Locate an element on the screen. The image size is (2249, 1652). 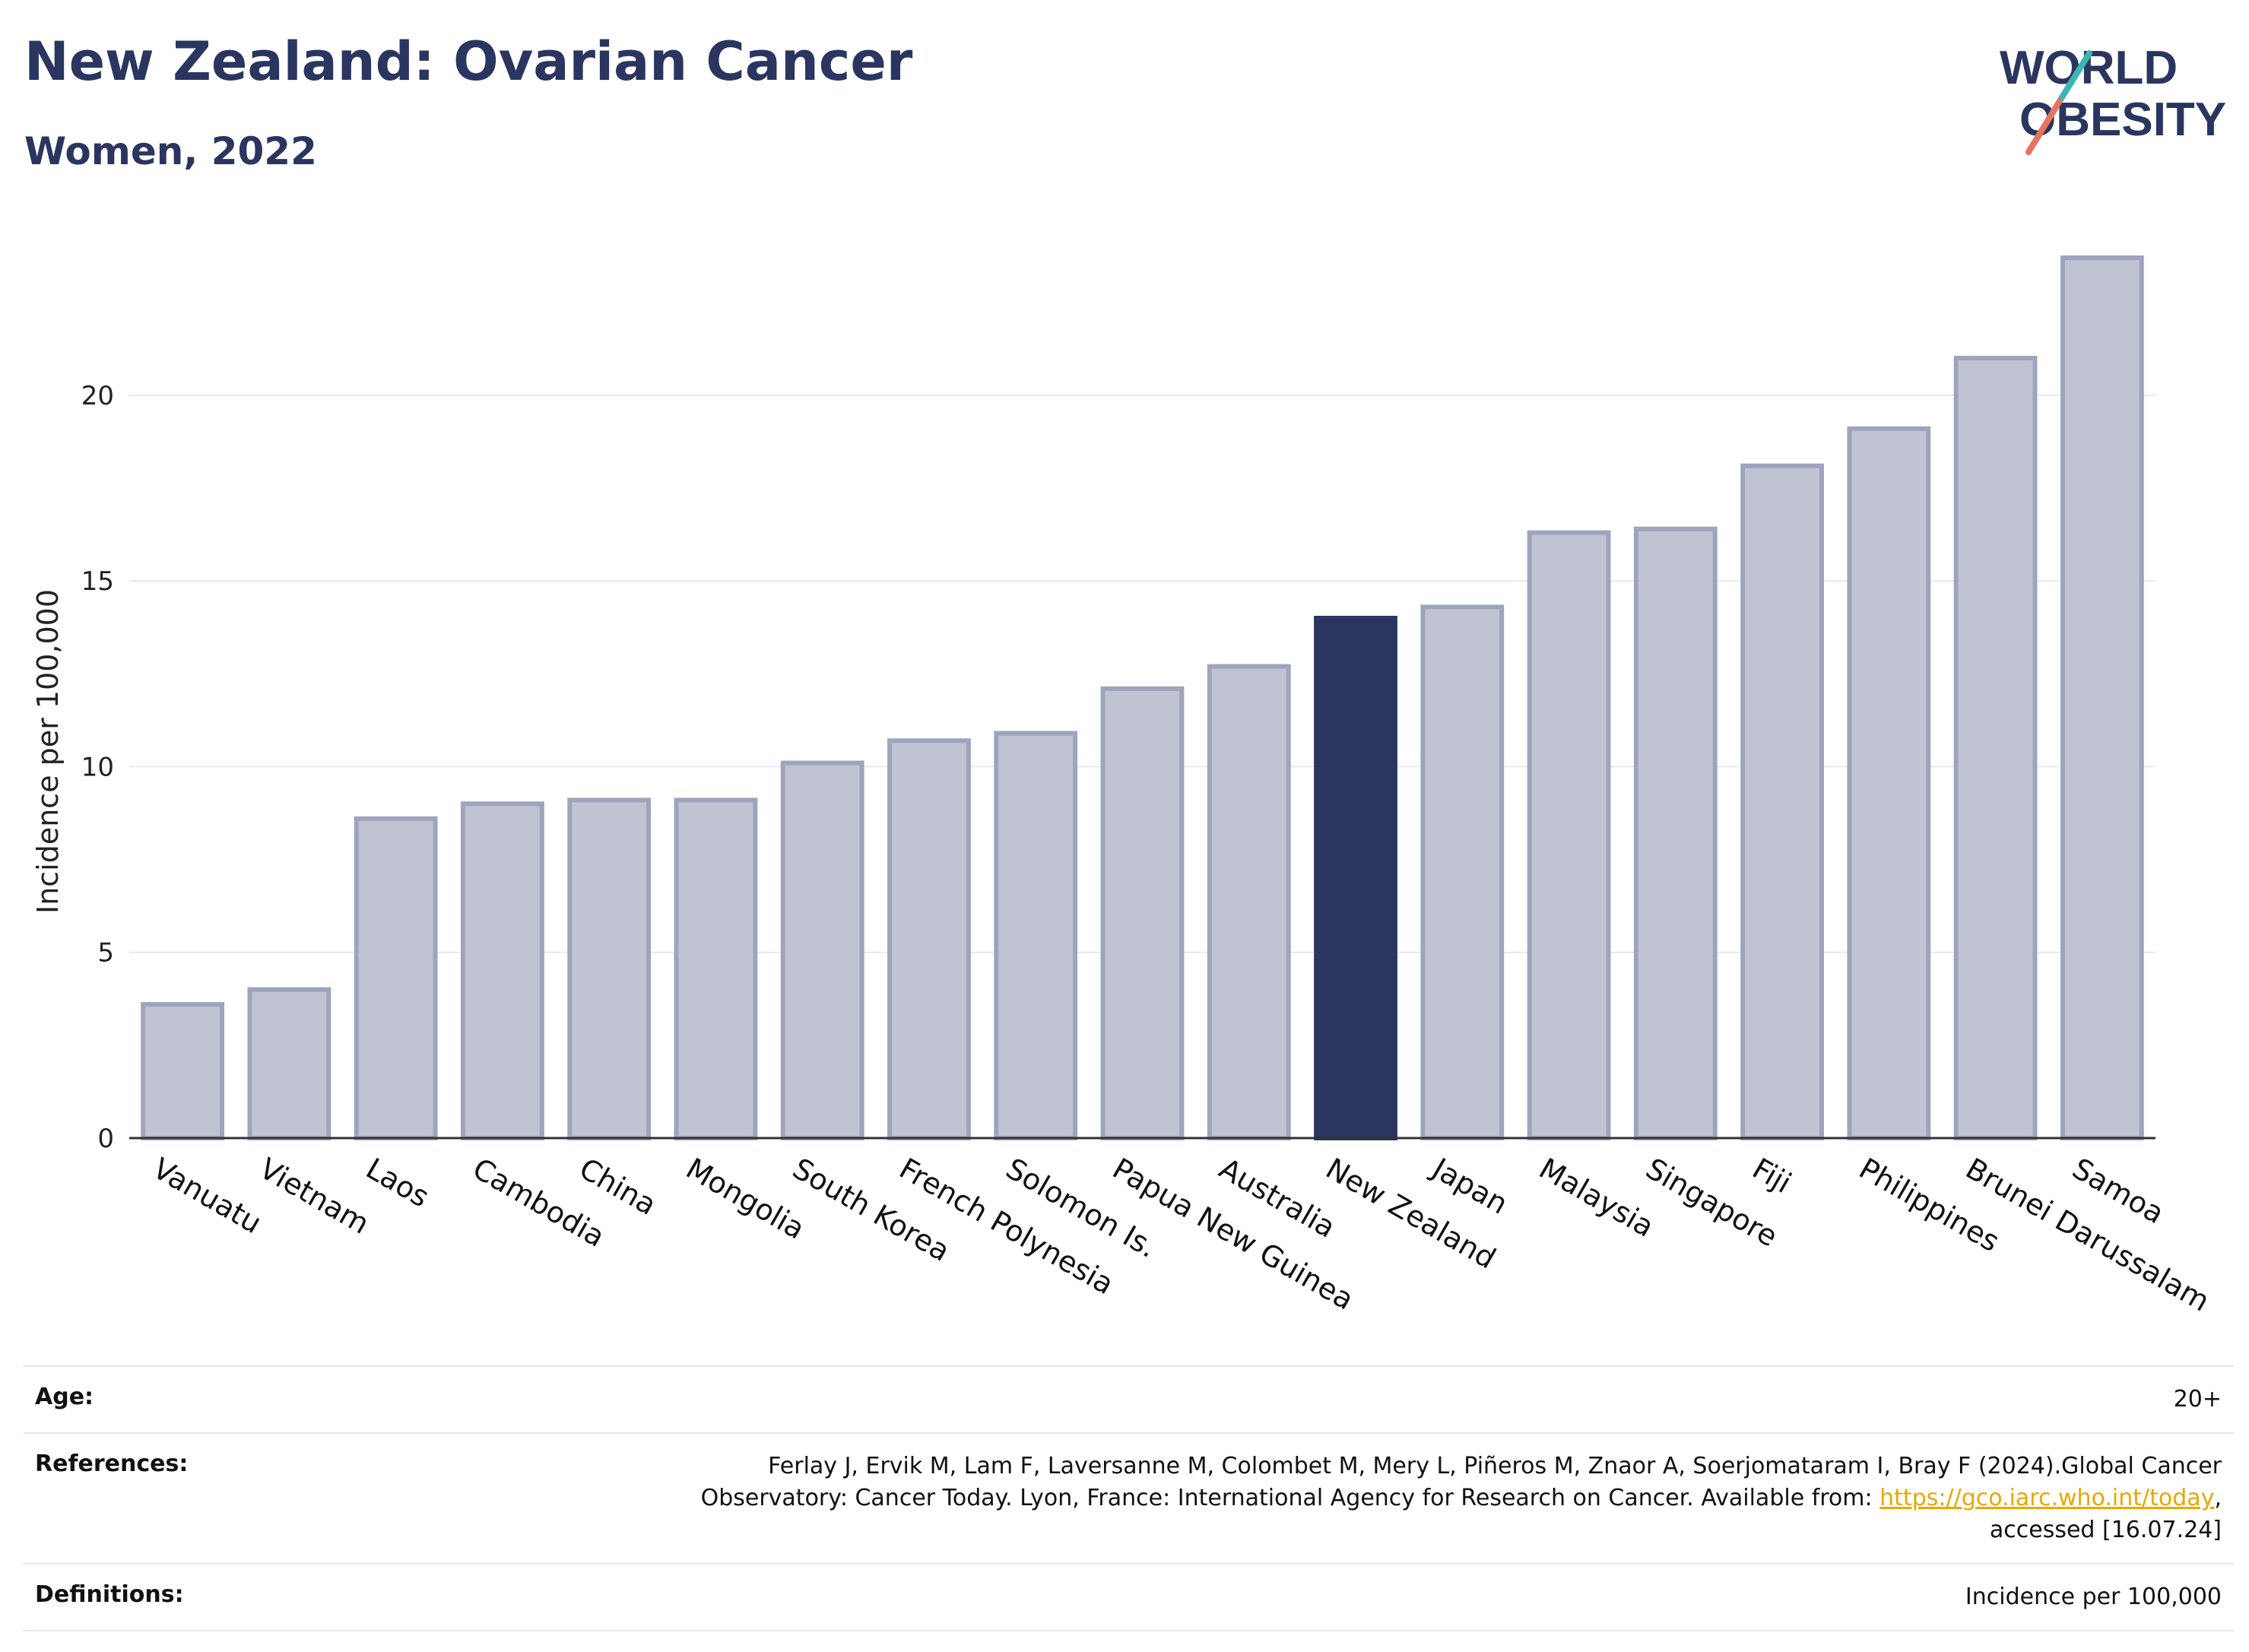
x-tick-label: Mongolia is located at coordinates (745, 1199).